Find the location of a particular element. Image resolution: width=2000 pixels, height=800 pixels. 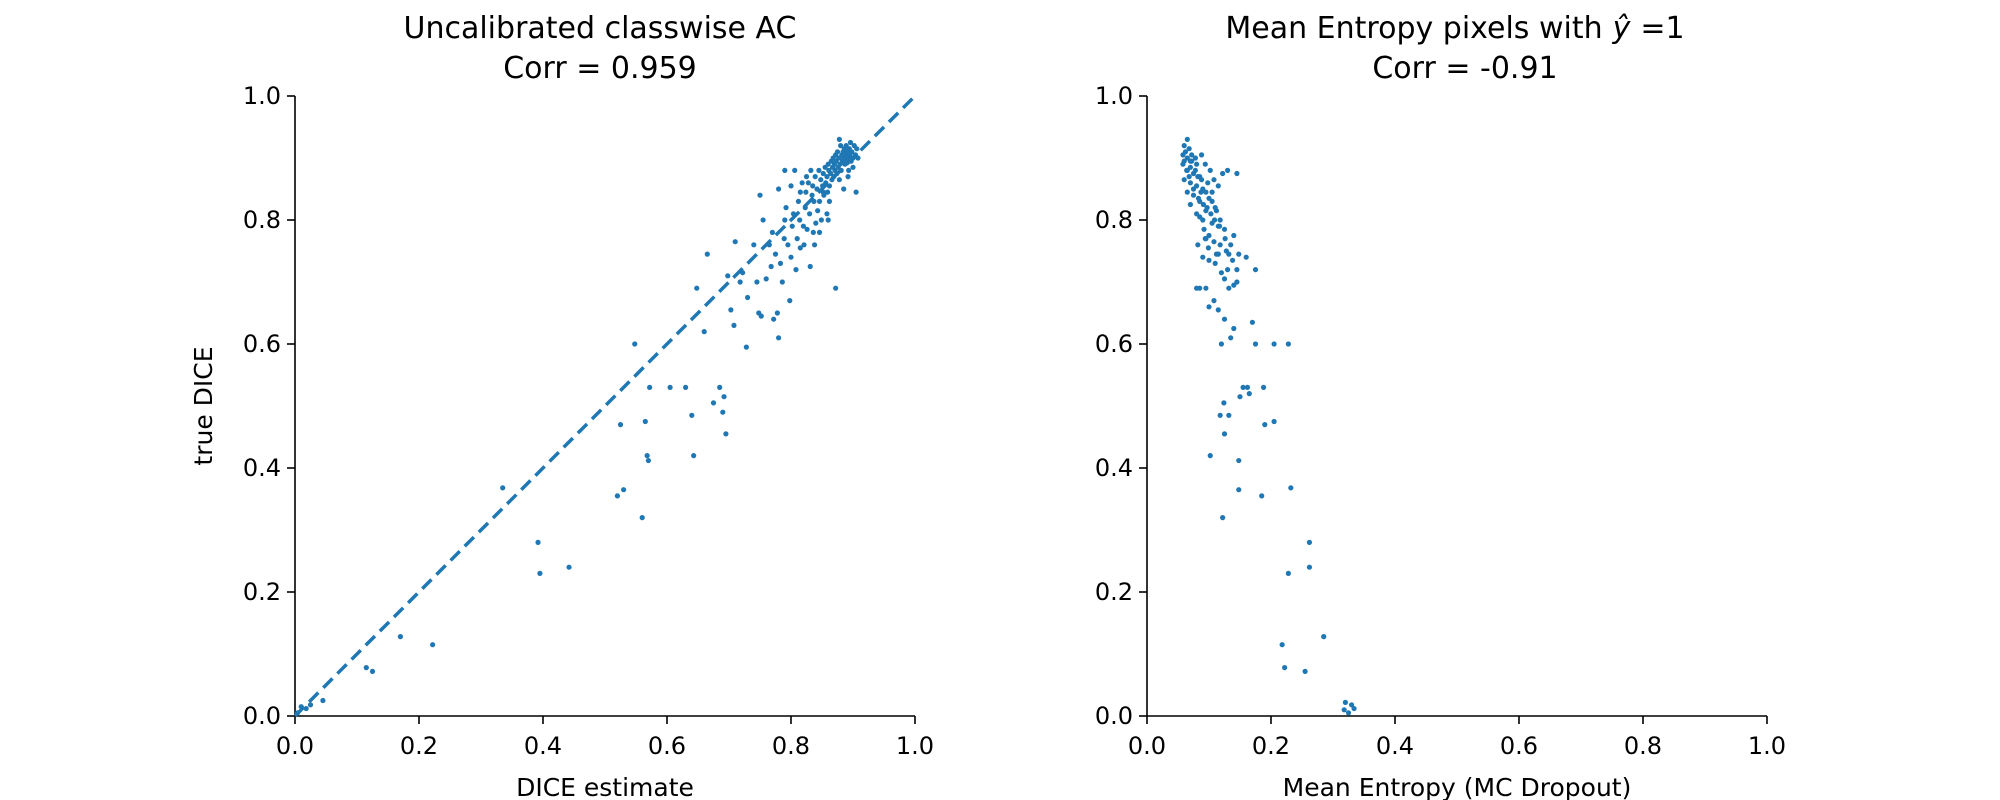

right-y-tick-label: 0.2 is located at coordinates (1114, 592).